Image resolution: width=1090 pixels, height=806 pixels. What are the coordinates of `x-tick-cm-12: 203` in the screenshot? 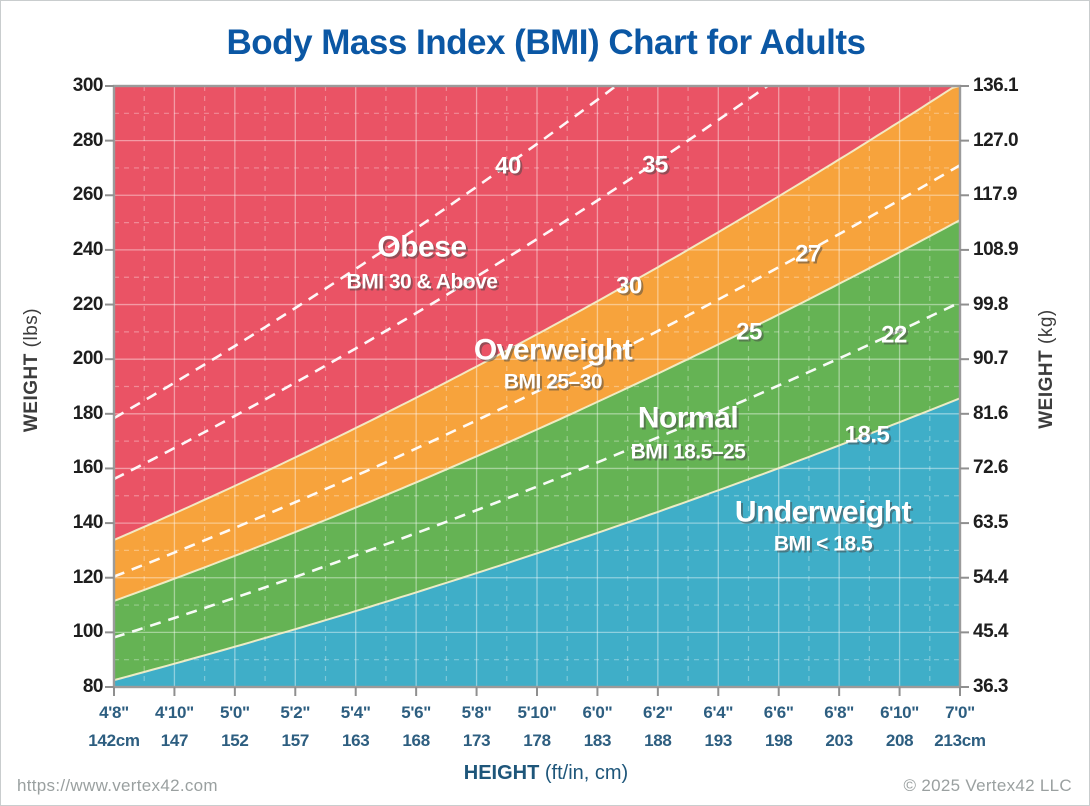 It's located at (839, 740).